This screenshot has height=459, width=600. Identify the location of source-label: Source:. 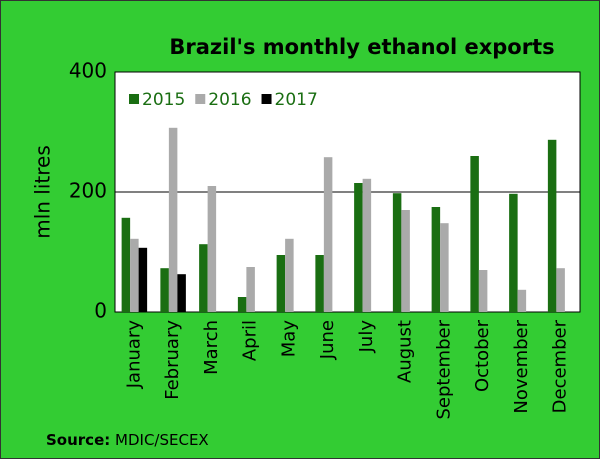
(78, 440).